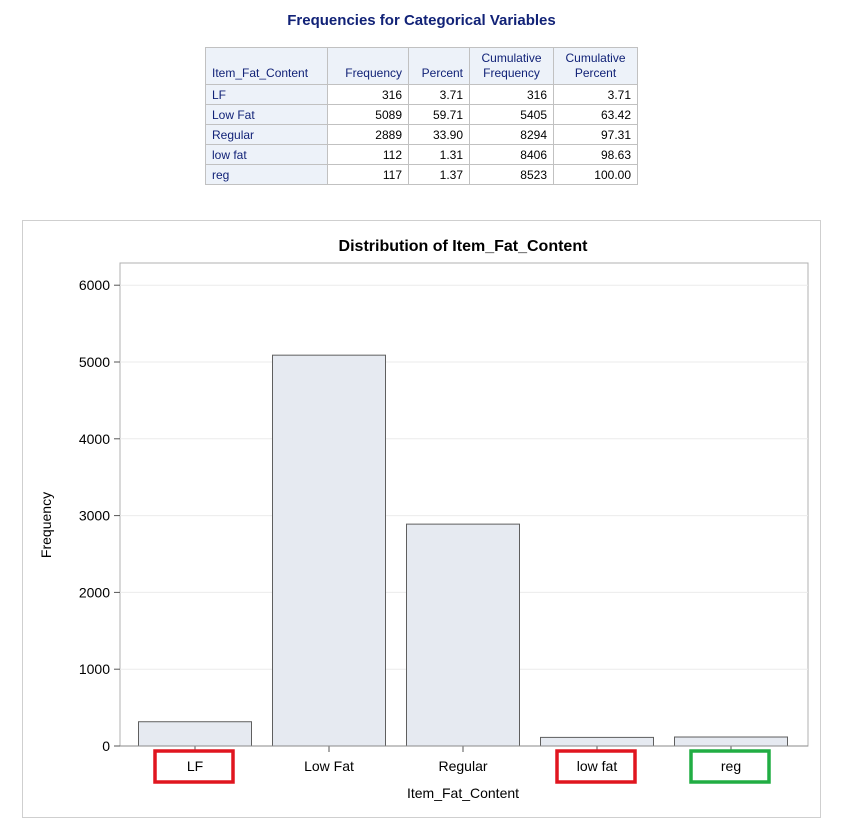  I want to click on cumulative-percent-cell: 100.00, so click(595, 174).